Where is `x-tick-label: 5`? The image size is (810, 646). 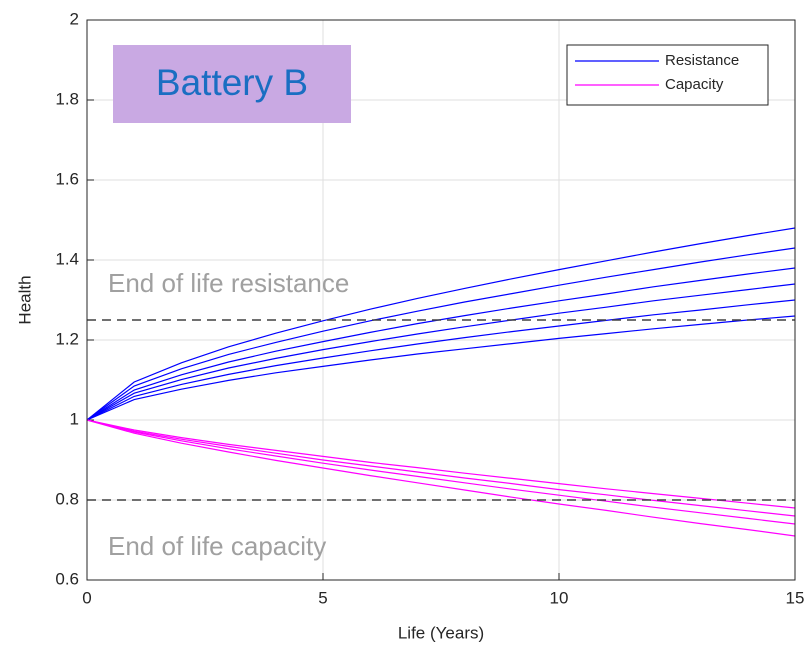 x-tick-label: 5 is located at coordinates (322, 597).